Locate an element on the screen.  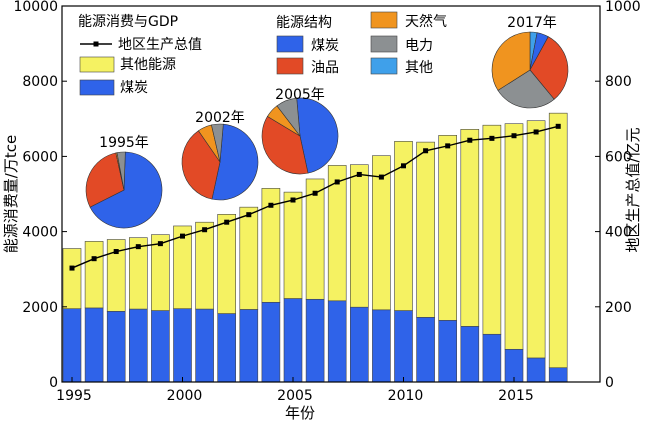
structure-item-label: 油品 is located at coordinates (325, 68).